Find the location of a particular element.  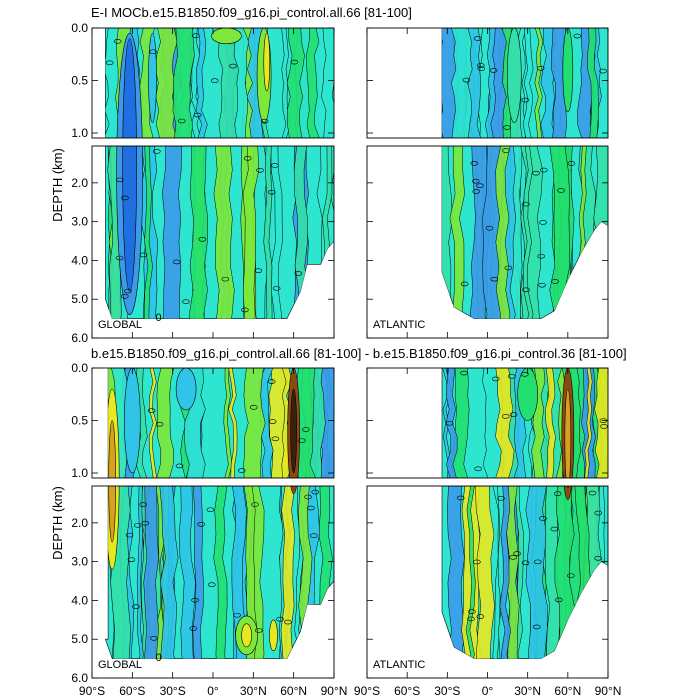

panel-1-0-u-field is located at coordinates (220, 423).